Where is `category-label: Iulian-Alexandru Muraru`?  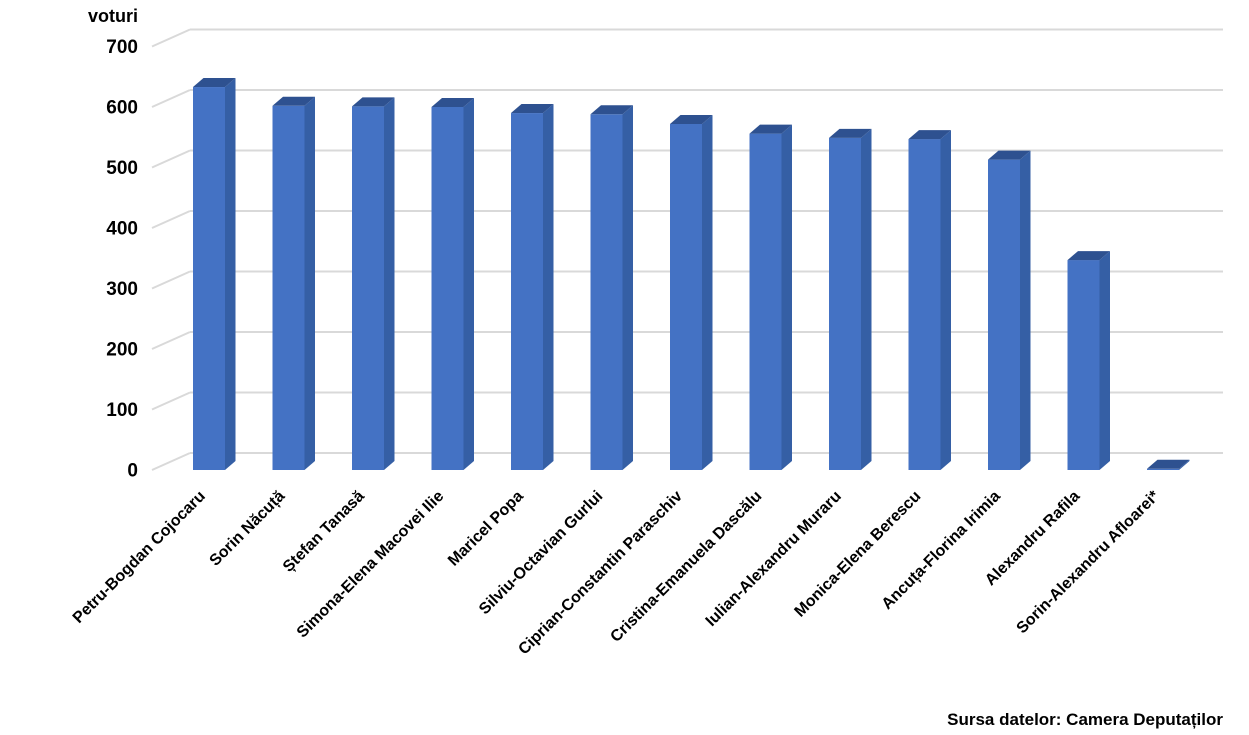
category-label: Iulian-Alexandru Muraru is located at coordinates (774, 559).